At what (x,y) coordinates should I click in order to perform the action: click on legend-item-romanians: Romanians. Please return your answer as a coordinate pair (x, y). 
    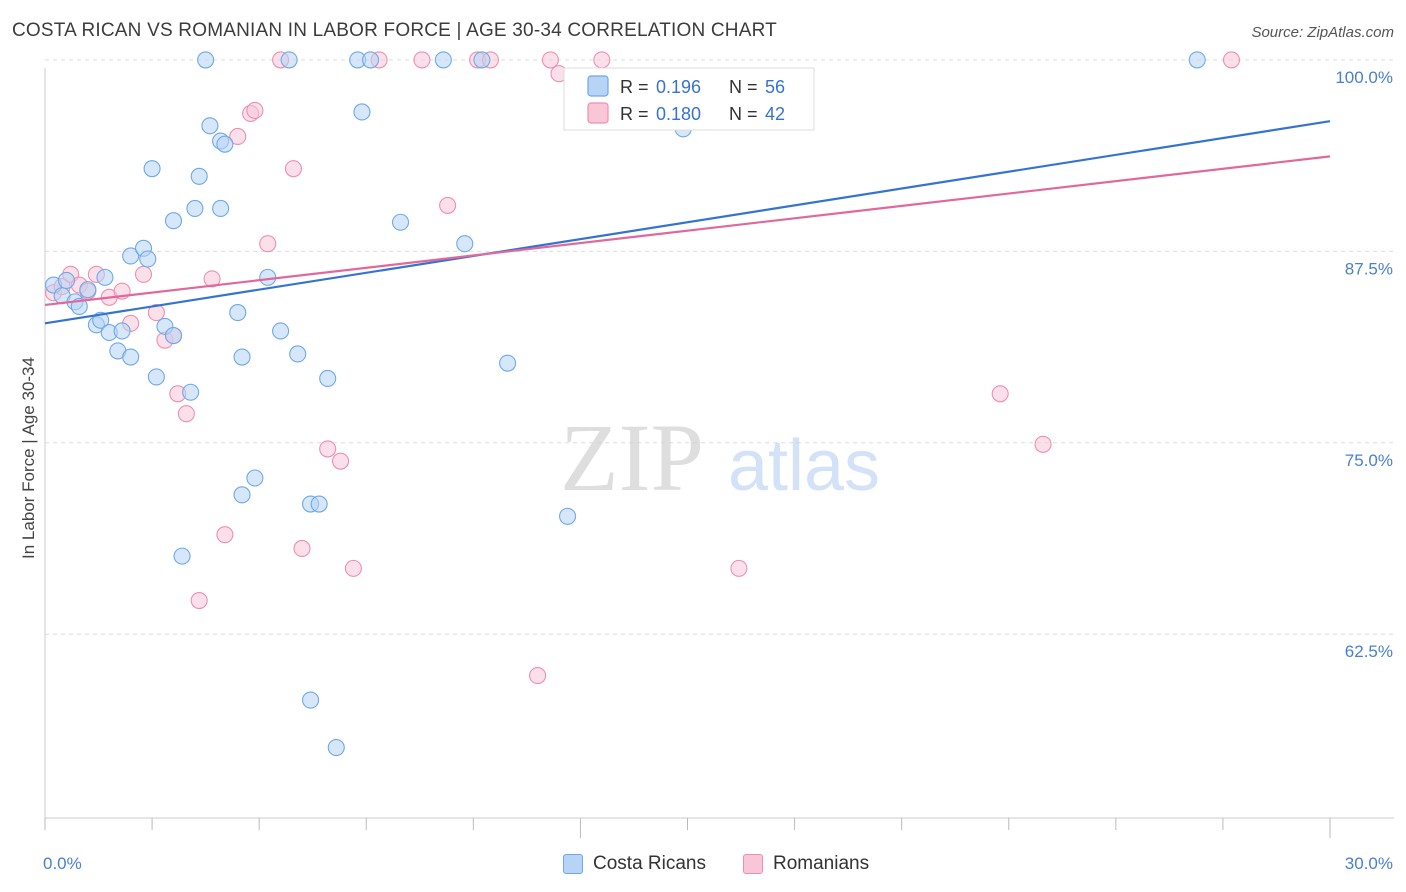
    Looking at the image, I should click on (806, 864).